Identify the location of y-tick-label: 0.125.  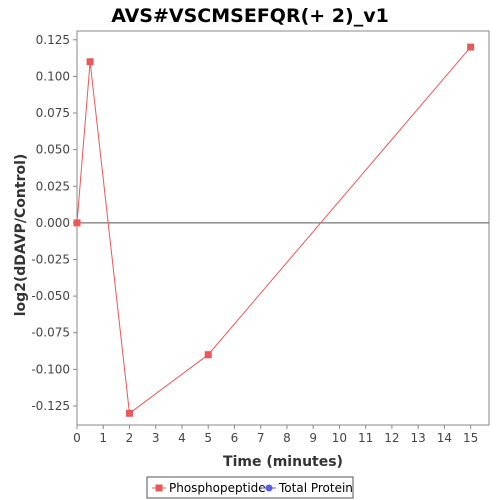
(53, 40).